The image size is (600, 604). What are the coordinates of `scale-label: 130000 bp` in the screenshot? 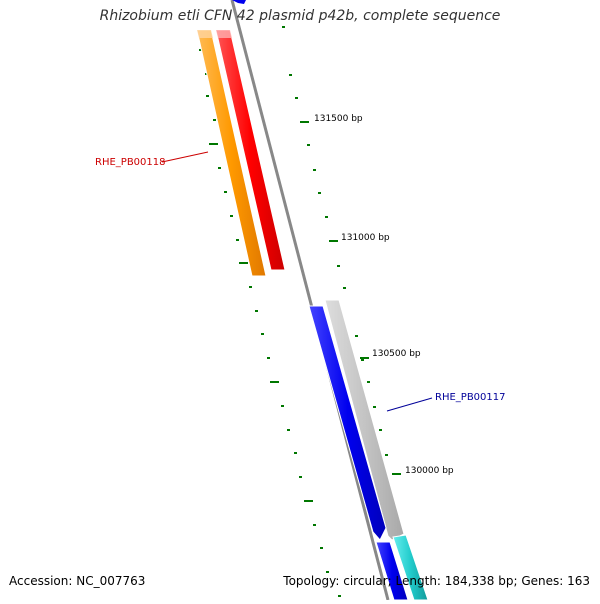 It's located at (429, 471).